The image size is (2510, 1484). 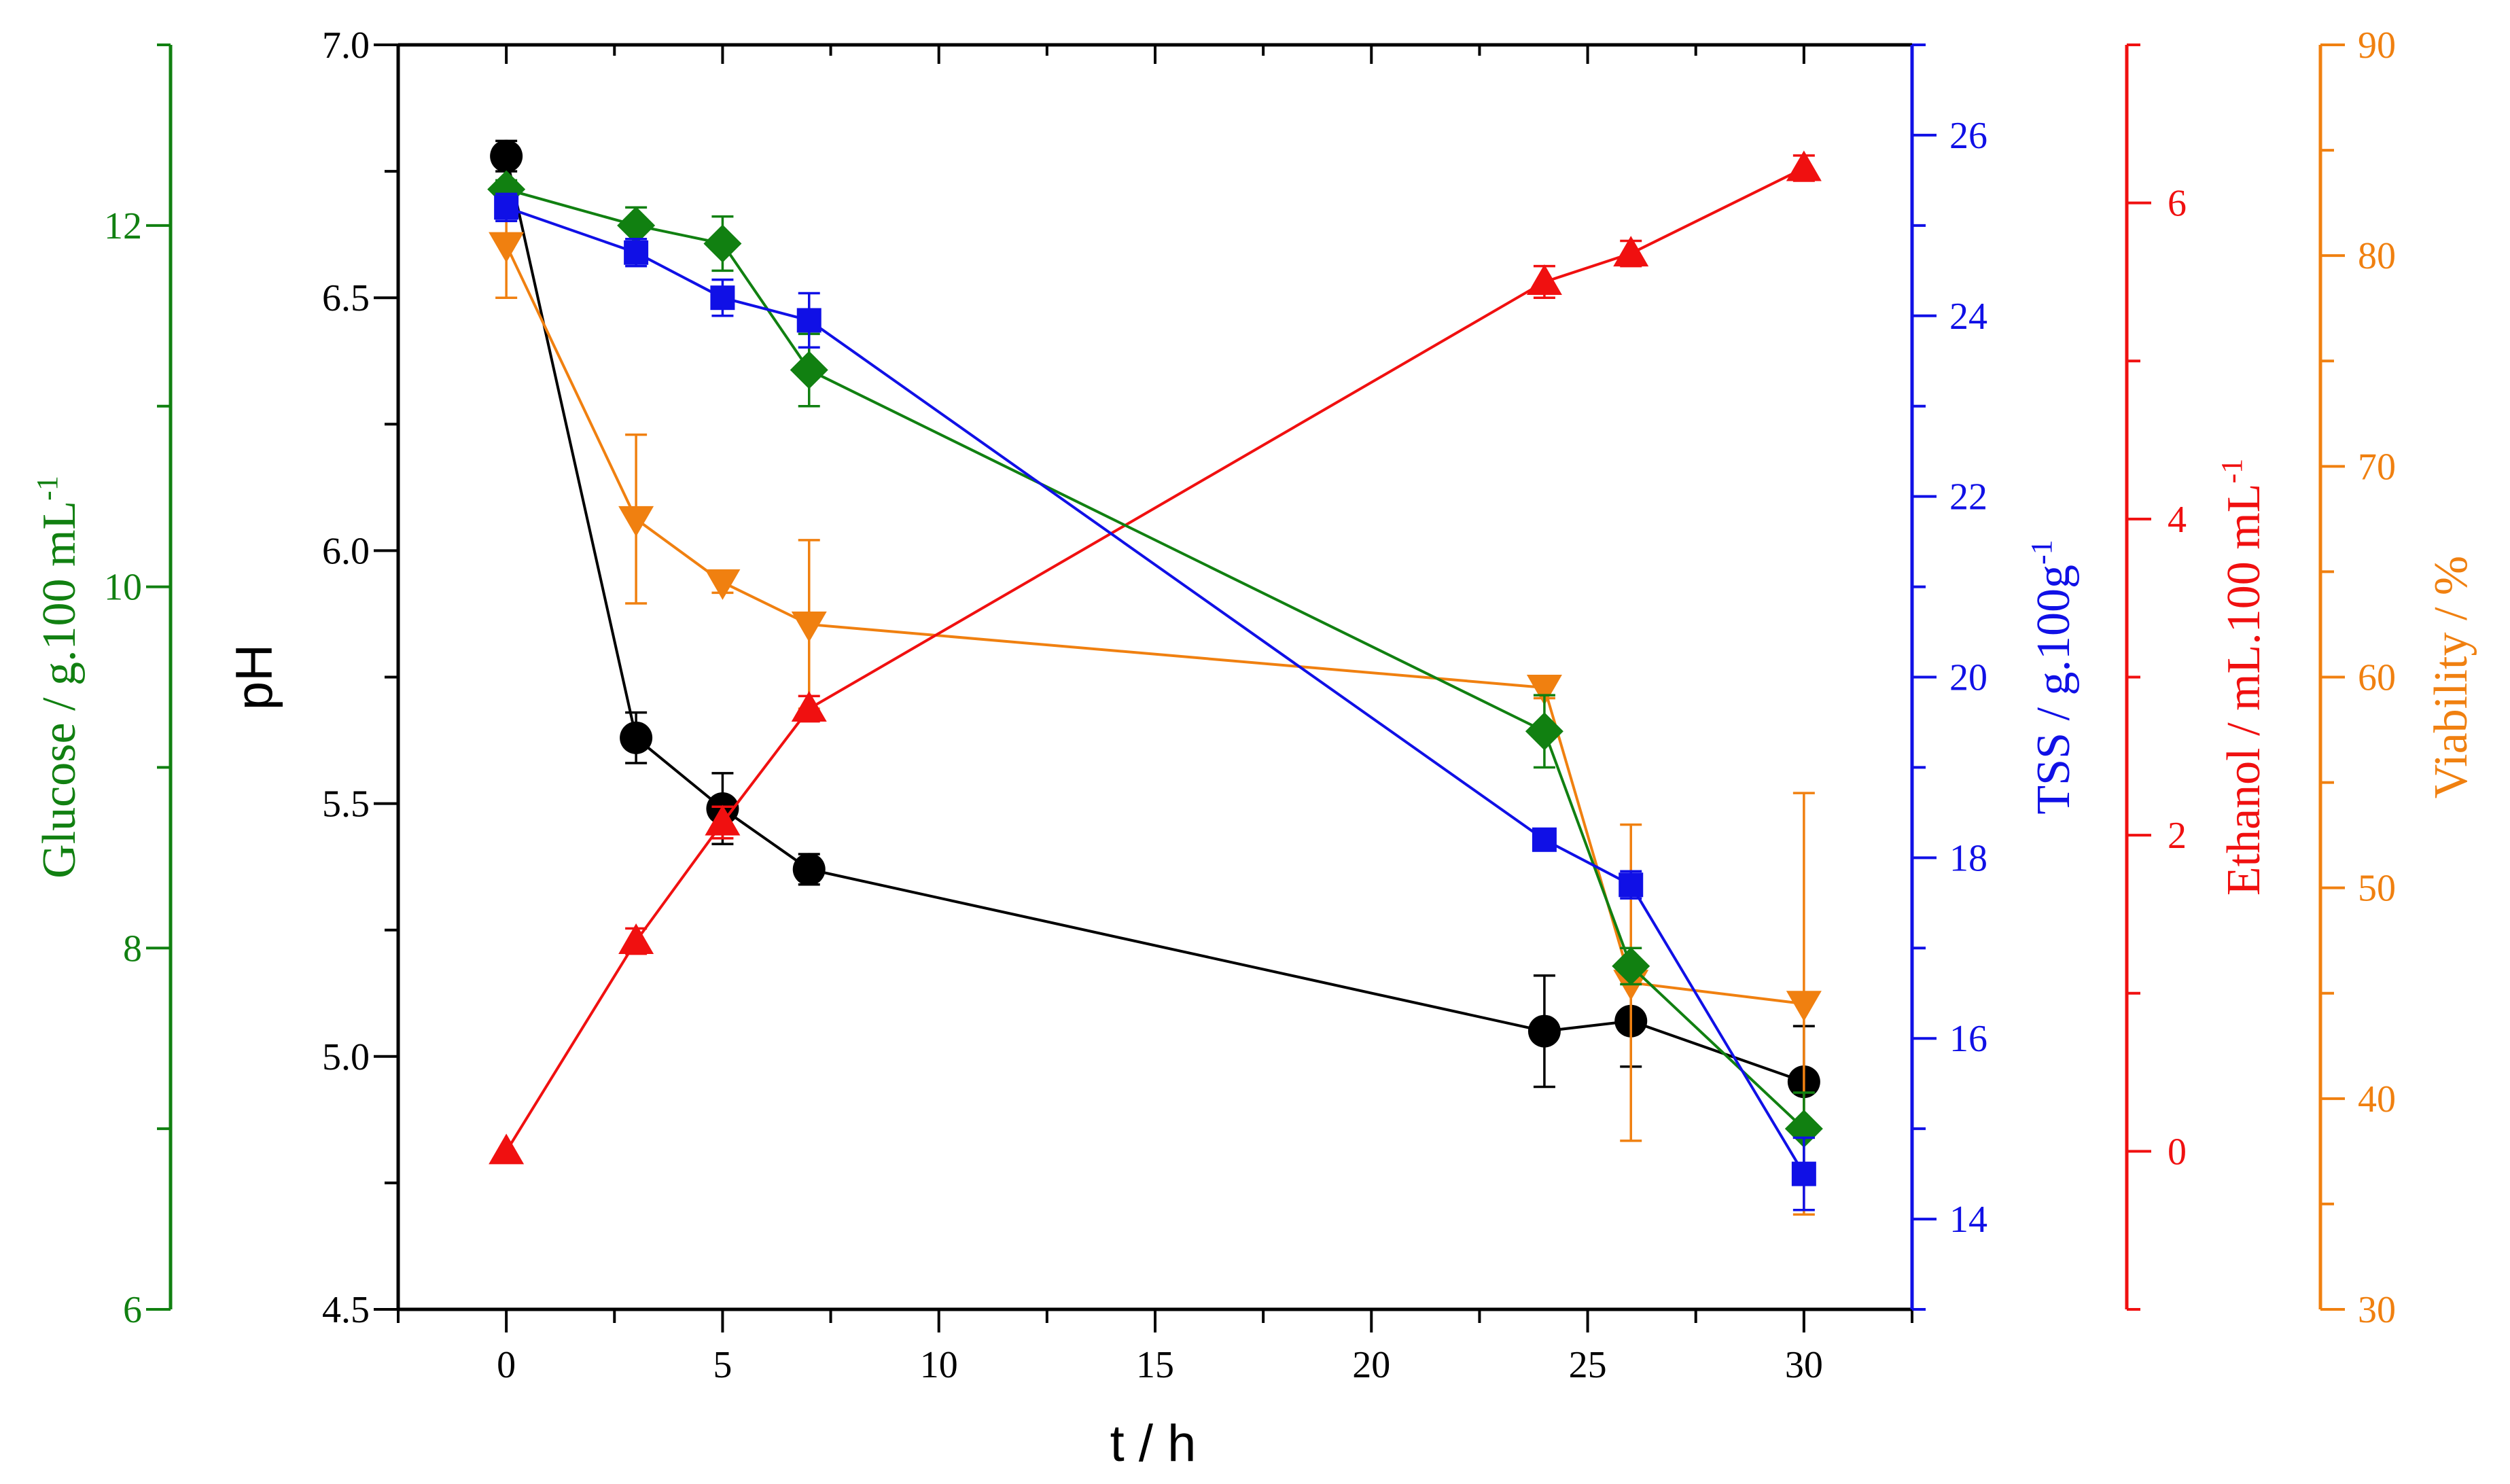 I want to click on ph-tick-label: 6.5, so click(x=346, y=298).